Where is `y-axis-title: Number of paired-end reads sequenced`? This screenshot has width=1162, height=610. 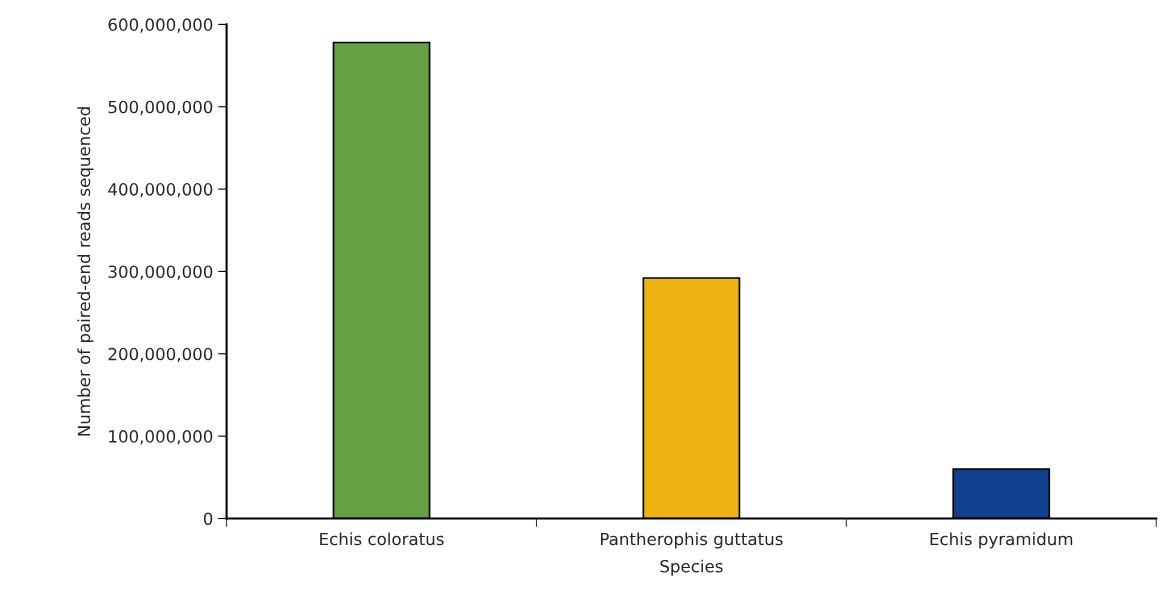 y-axis-title: Number of paired-end reads sequenced is located at coordinates (85, 271).